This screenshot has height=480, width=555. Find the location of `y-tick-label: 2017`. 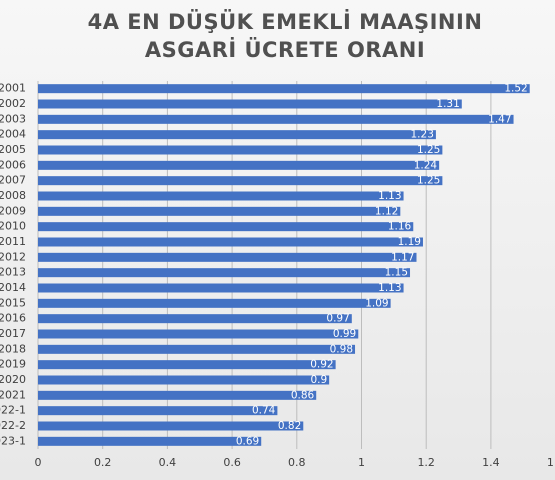

y-tick-label: 2017 is located at coordinates (13, 333).